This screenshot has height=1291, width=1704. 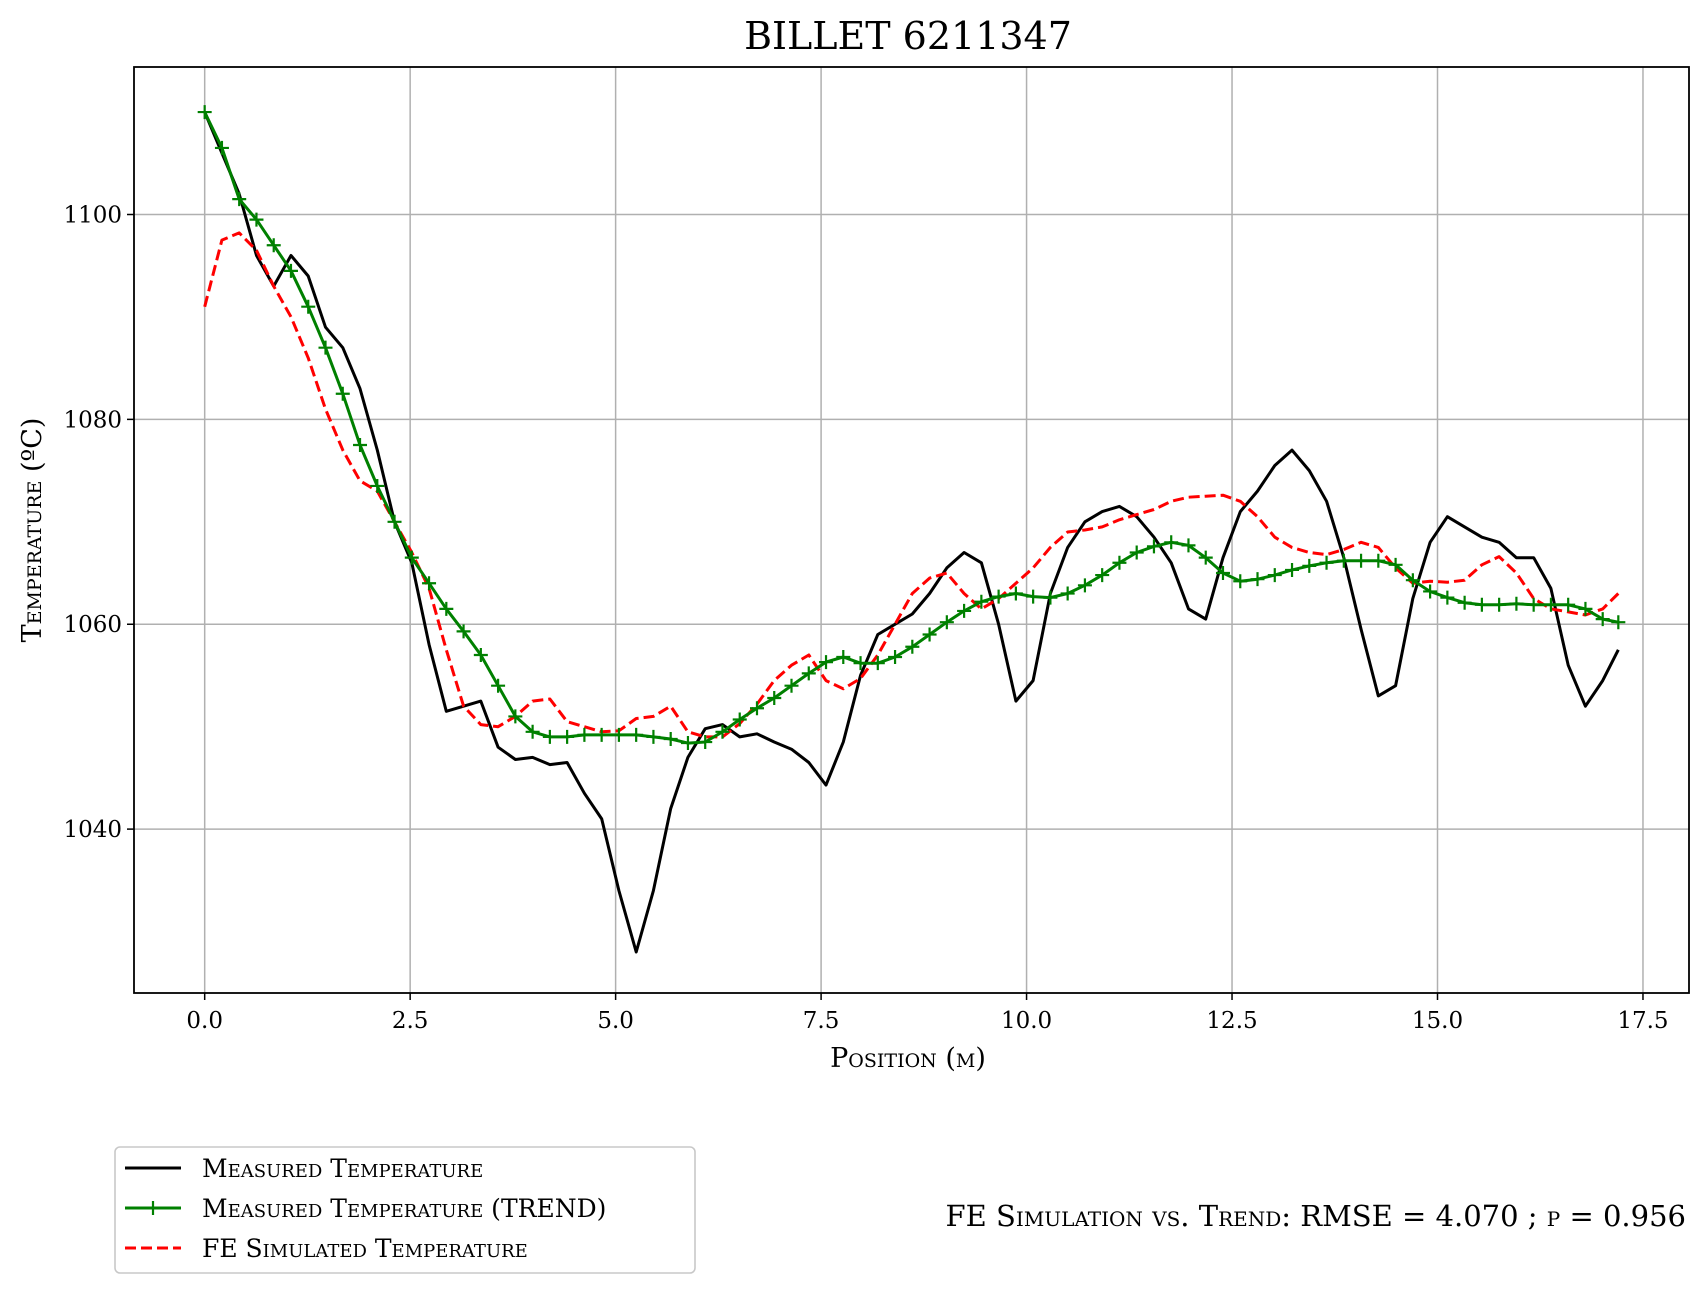 What do you see at coordinates (204, 1021) in the screenshot?
I see `x-tick-label: 0.0` at bounding box center [204, 1021].